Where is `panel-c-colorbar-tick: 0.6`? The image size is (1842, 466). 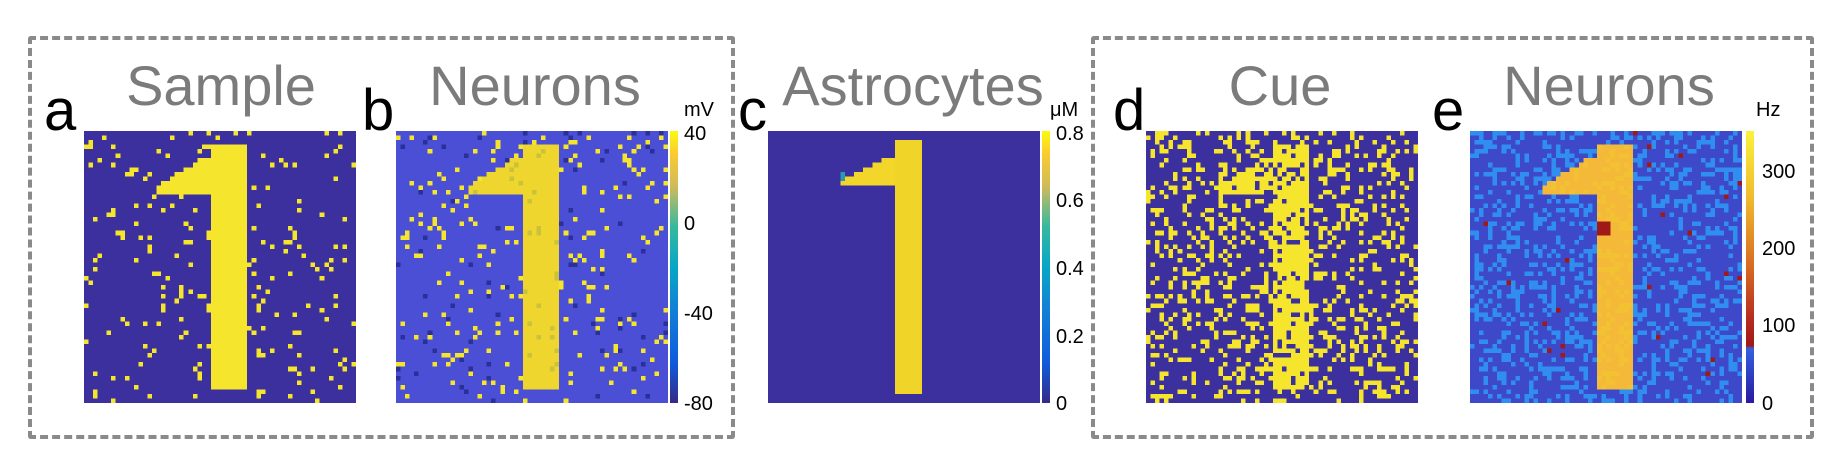
panel-c-colorbar-tick: 0.6 is located at coordinates (1070, 201).